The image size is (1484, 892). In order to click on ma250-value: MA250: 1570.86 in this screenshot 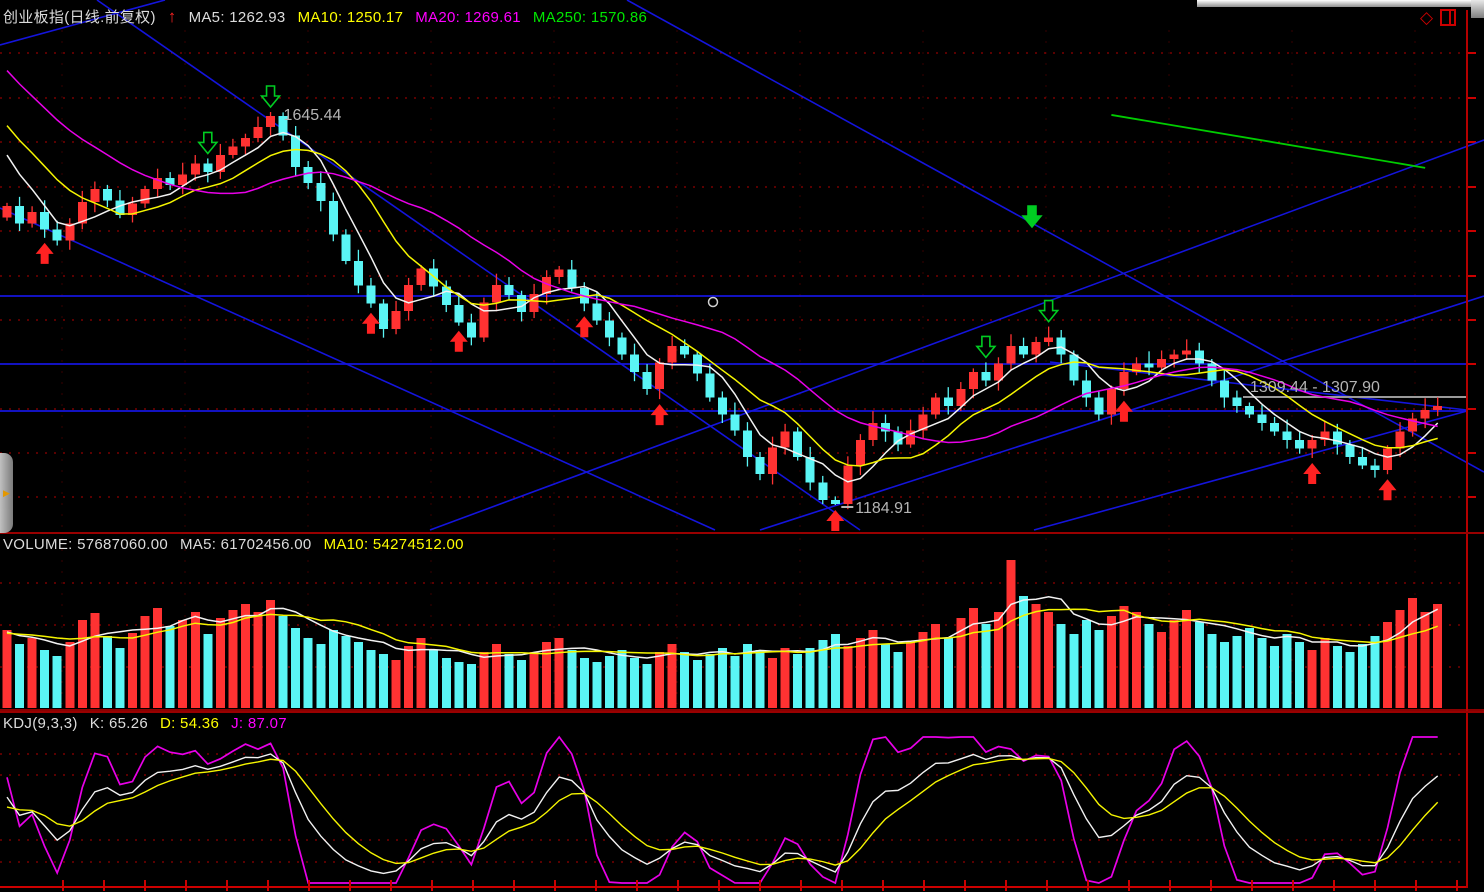, I will do `click(590, 17)`.